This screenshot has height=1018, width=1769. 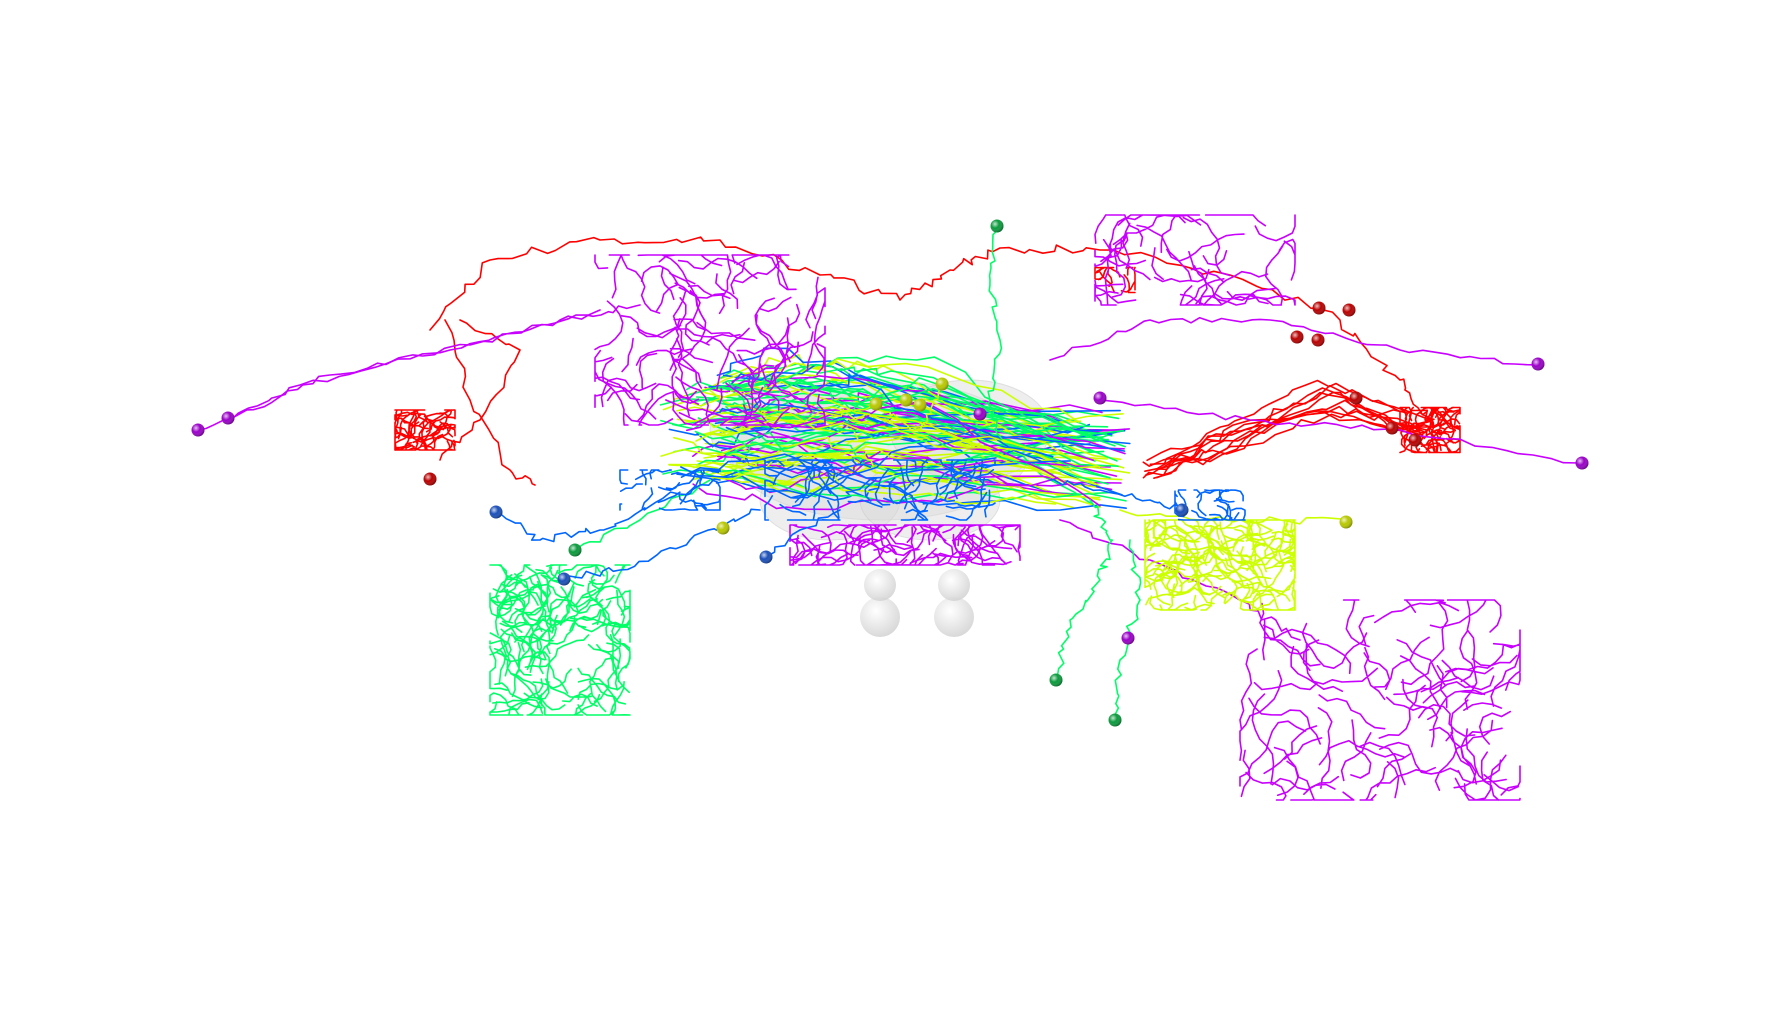 I want to click on blue-center-fiber, so click(x=803, y=533).